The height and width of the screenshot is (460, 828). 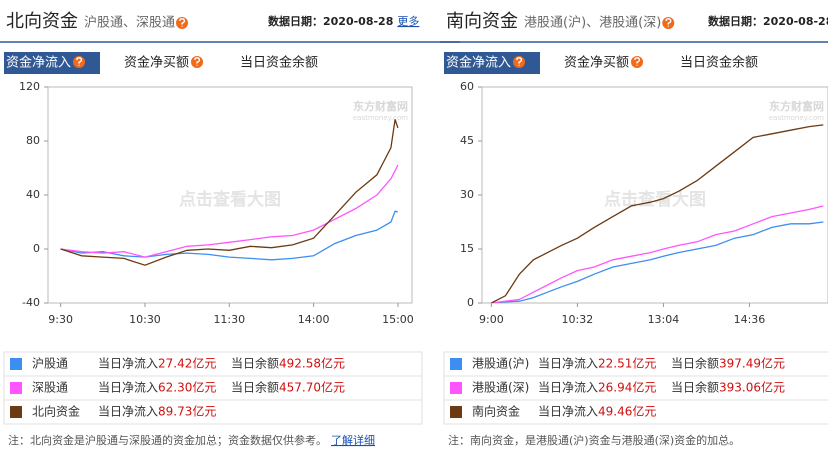 What do you see at coordinates (167, 440) in the screenshot?
I see `note: 注：北向资金是沪股通与深股通的资金加总；资金数据仅供参考。` at bounding box center [167, 440].